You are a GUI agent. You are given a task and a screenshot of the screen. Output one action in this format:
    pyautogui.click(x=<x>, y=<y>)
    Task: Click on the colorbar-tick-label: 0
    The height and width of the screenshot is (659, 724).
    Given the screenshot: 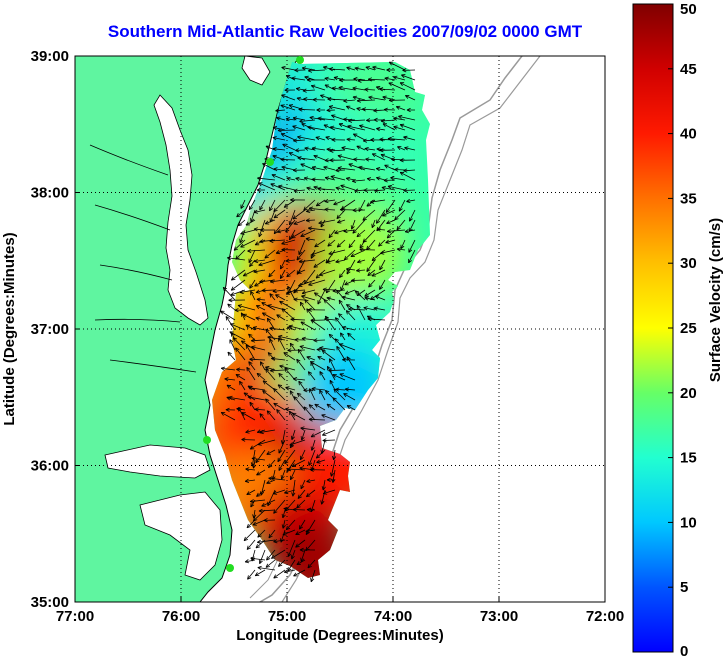 What is the action you would take?
    pyautogui.click(x=684, y=651)
    